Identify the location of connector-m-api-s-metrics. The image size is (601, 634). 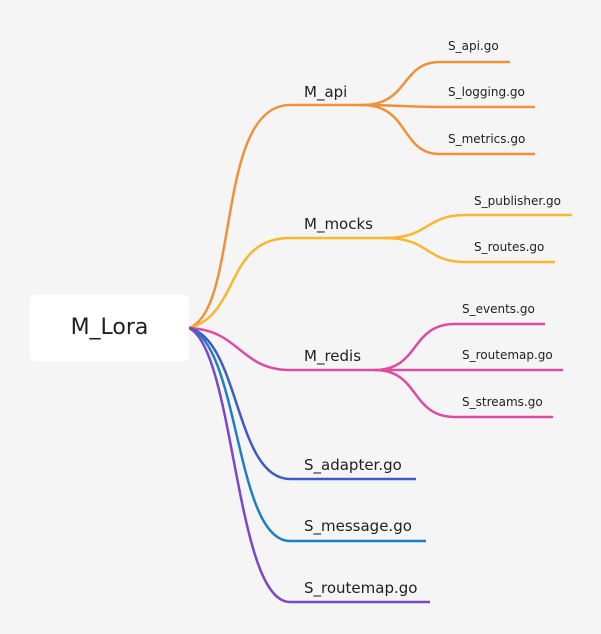
(448, 129).